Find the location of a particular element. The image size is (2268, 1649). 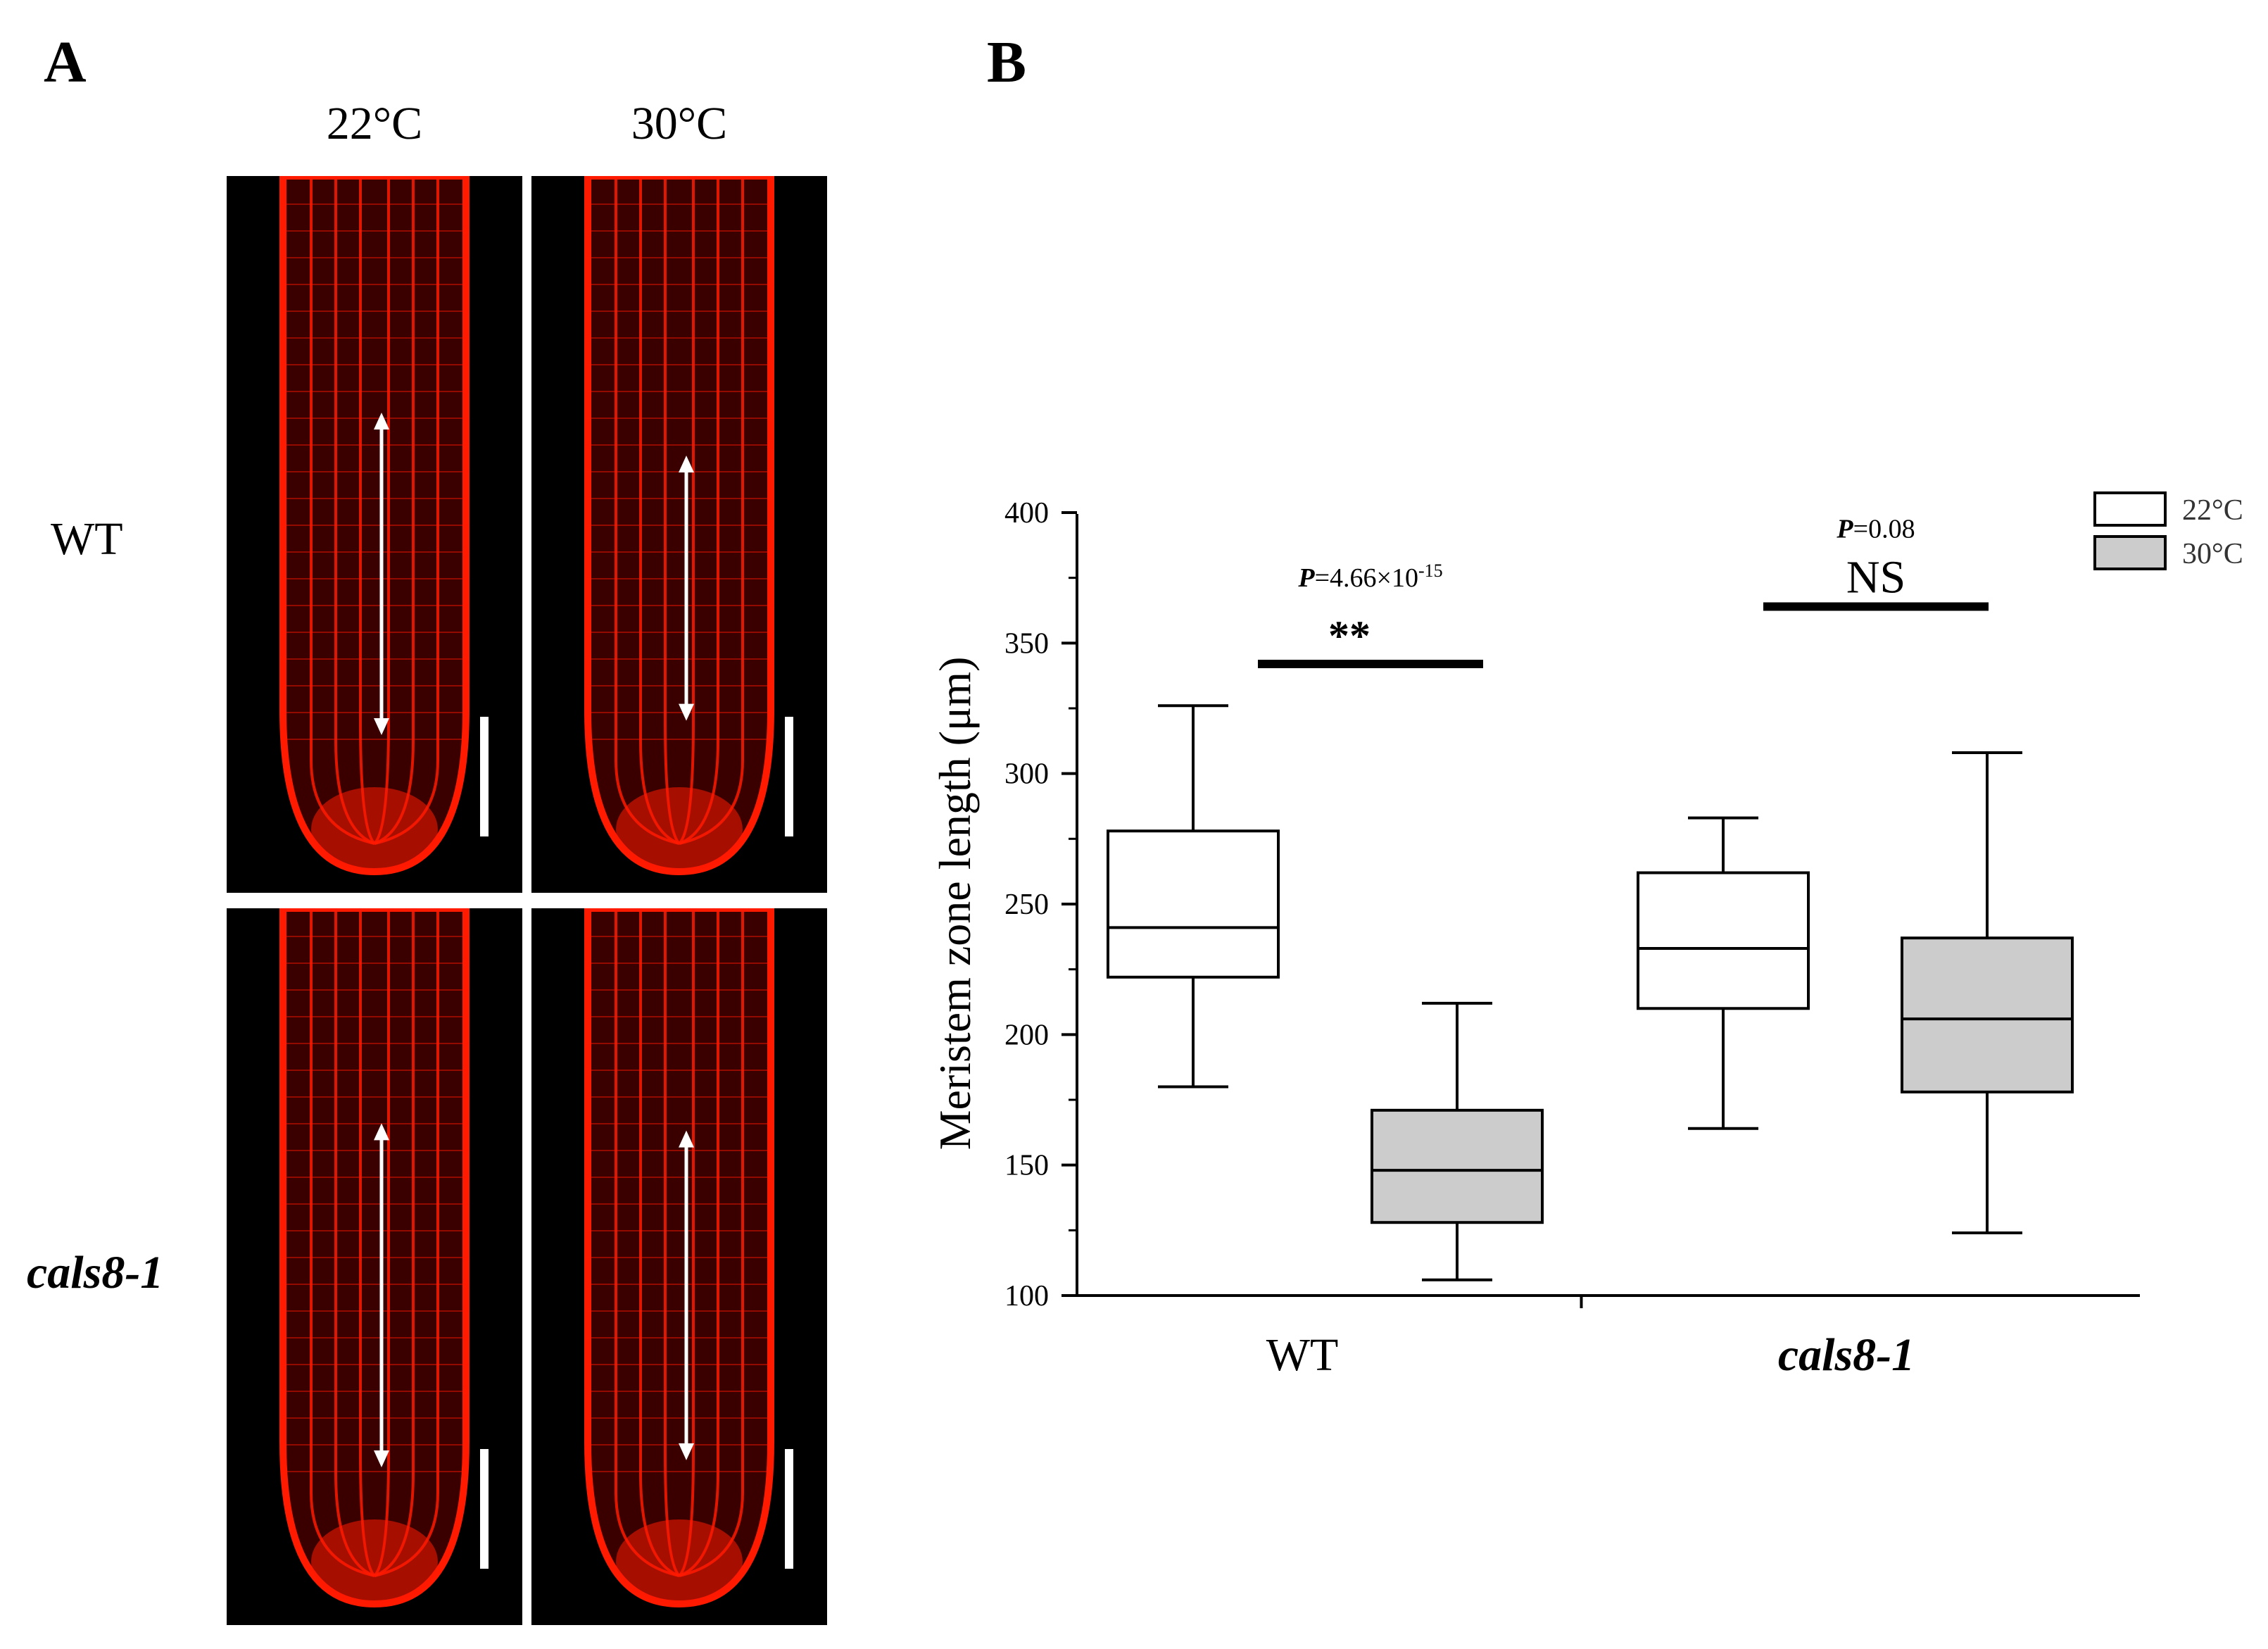

micrograph-wt-22c is located at coordinates (375, 534).